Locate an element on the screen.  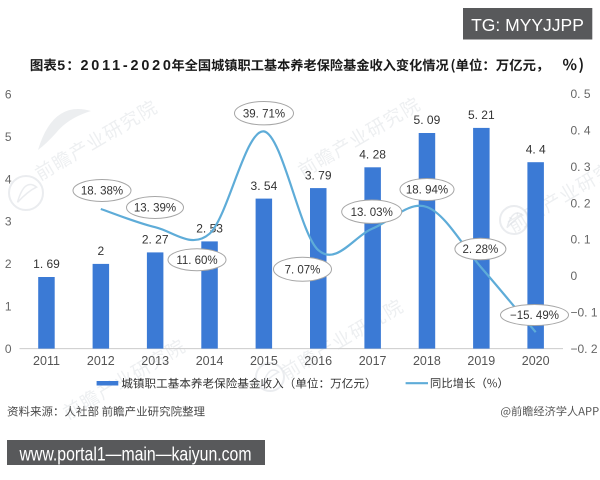
svg-text: 0. 1 is located at coordinates (581, 240).